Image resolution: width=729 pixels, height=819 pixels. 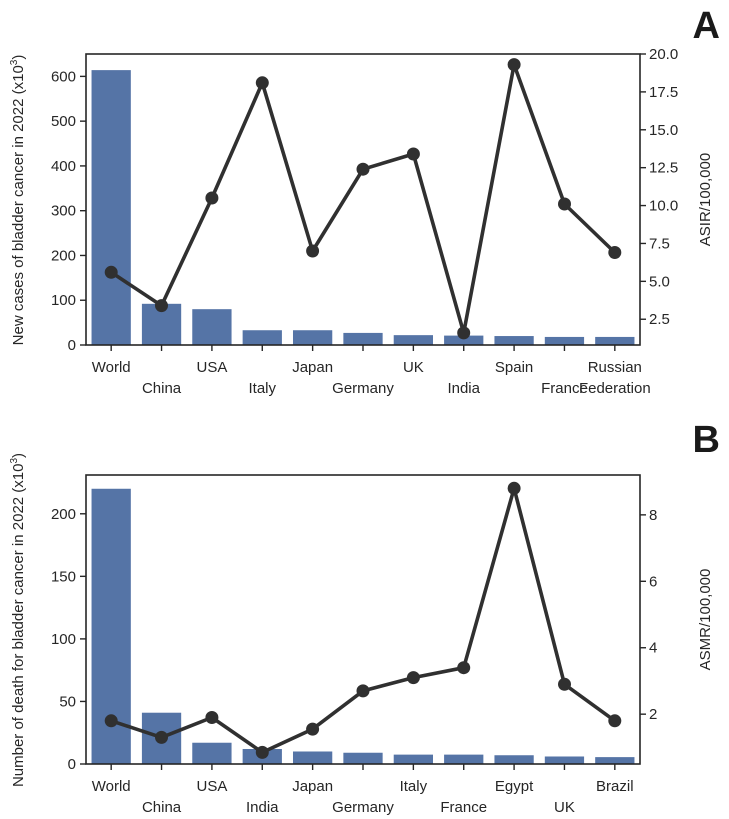 I want to click on bar-india, so click(x=464, y=340).